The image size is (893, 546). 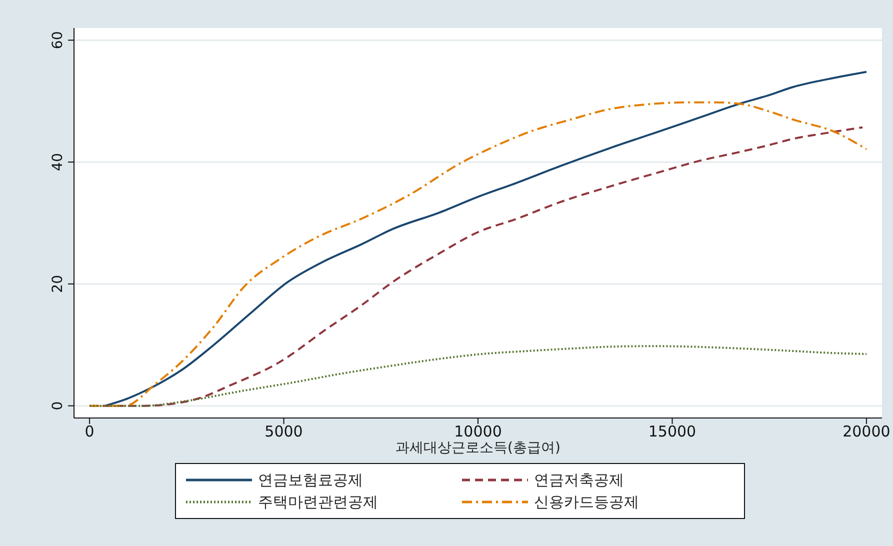 I want to click on line-series, so click(x=478, y=376).